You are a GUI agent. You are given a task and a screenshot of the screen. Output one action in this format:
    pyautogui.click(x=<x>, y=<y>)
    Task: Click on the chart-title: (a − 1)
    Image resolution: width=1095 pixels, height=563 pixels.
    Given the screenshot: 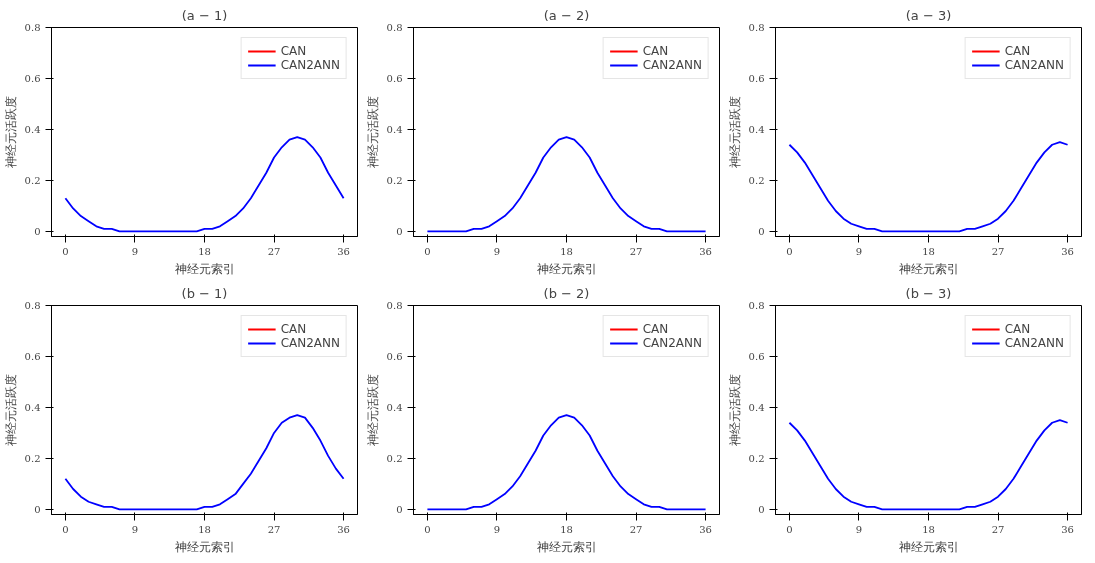 What is the action you would take?
    pyautogui.click(x=204, y=15)
    